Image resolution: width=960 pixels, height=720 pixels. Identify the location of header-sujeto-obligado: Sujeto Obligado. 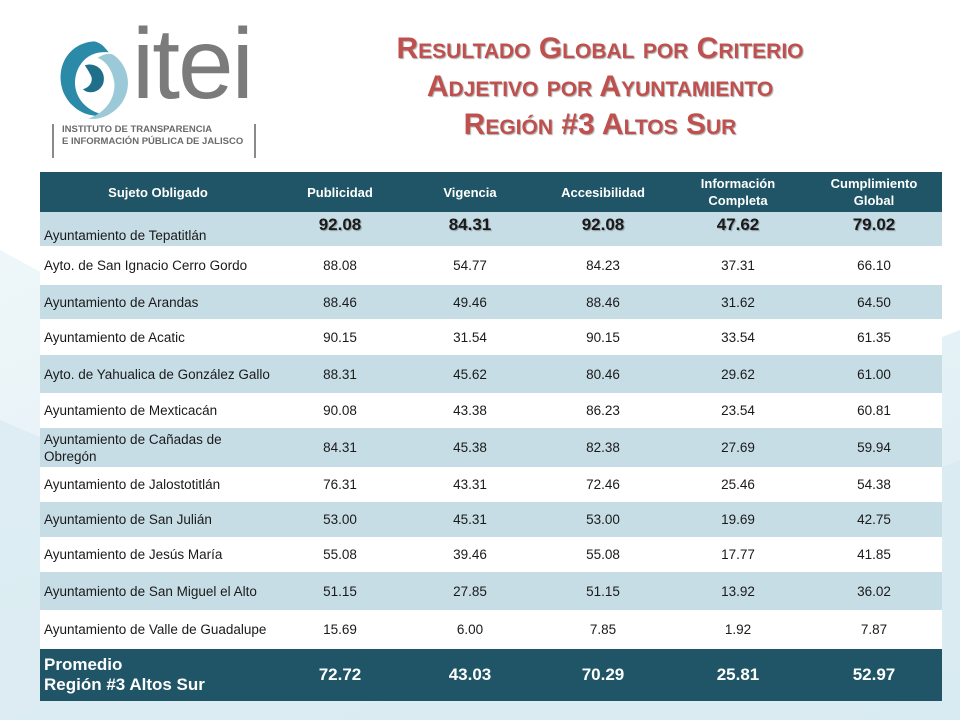
(158, 192).